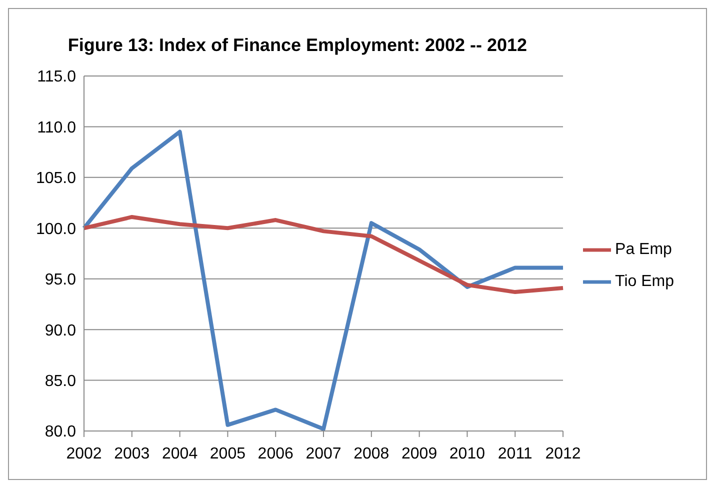  Describe the element at coordinates (60, 331) in the screenshot. I see `y-tick-label: 90.0` at that location.